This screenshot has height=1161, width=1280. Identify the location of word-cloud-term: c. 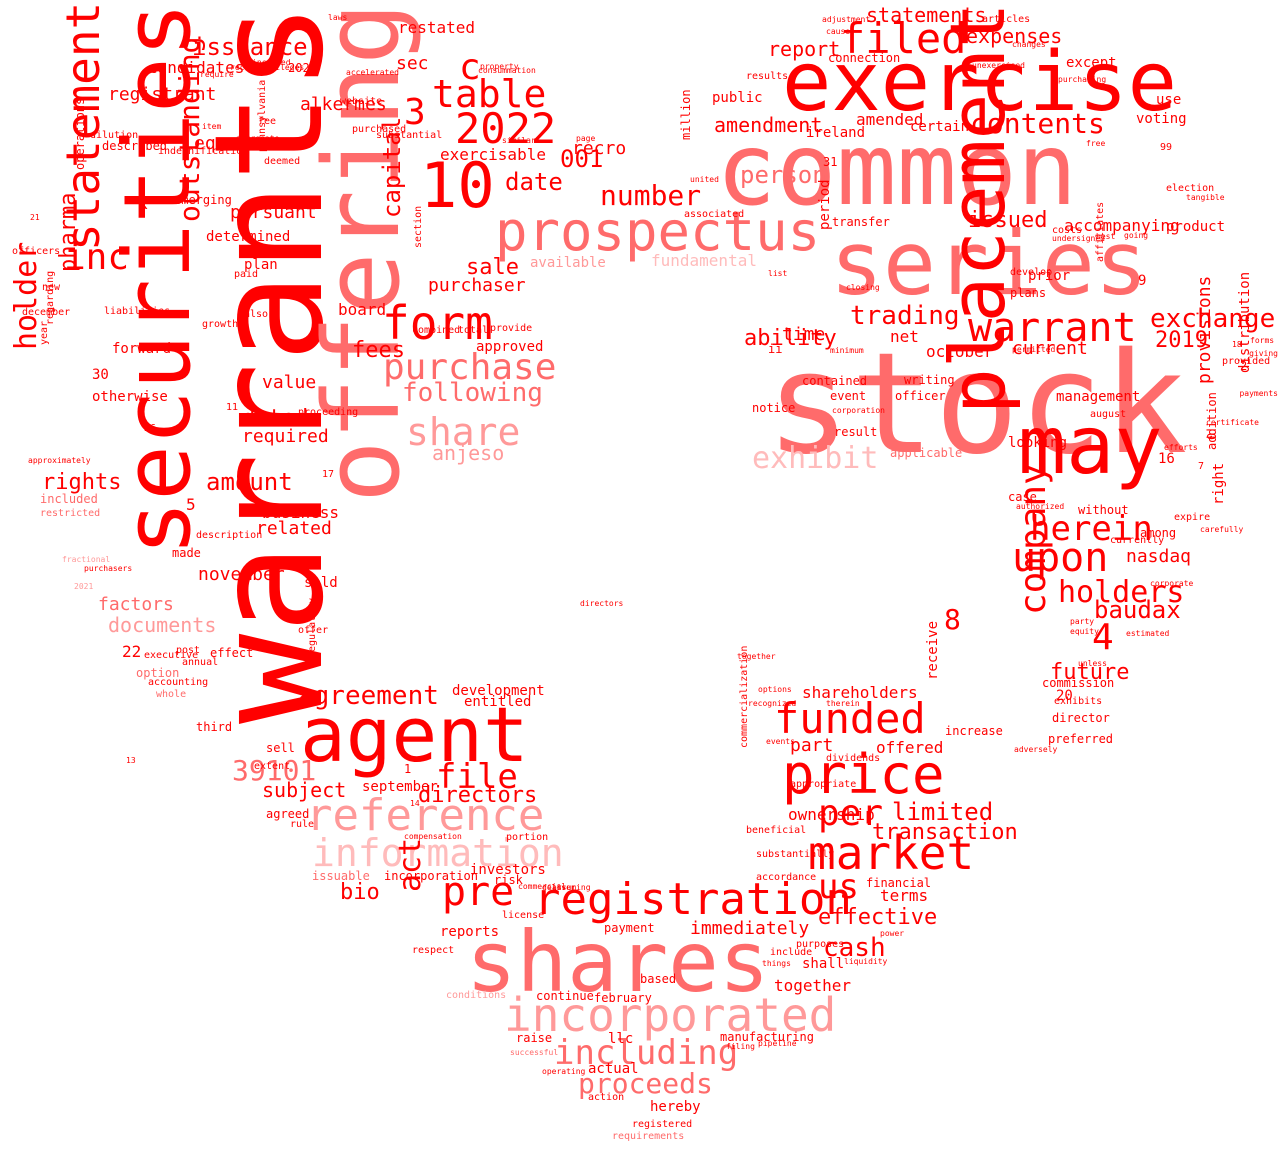
(470, 67).